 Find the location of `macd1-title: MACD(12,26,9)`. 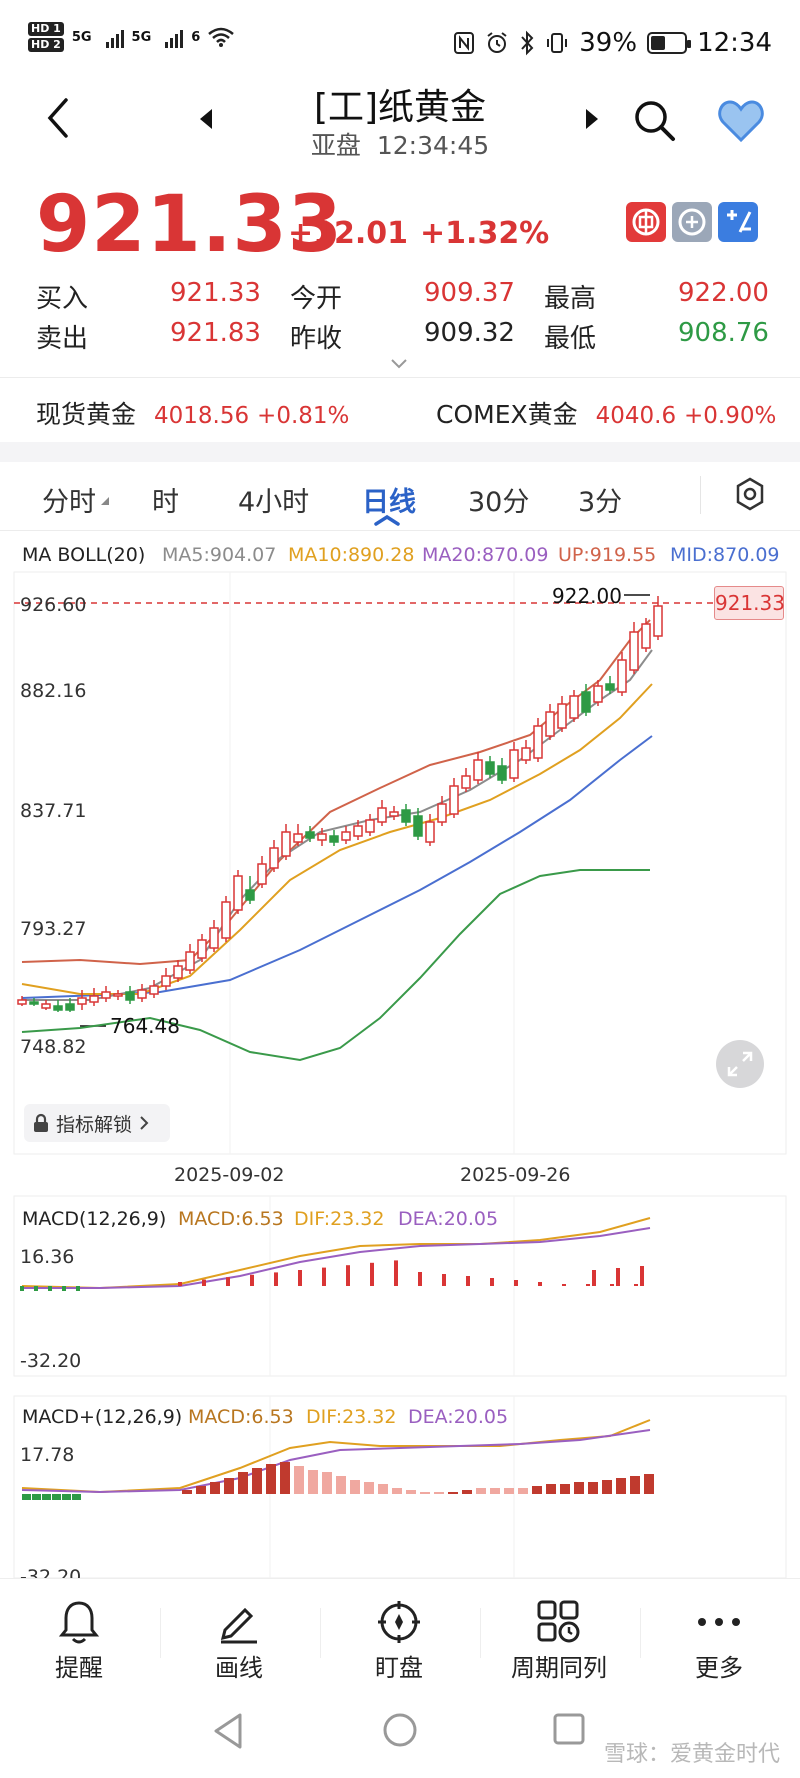

macd1-title: MACD(12,26,9) is located at coordinates (94, 1219).